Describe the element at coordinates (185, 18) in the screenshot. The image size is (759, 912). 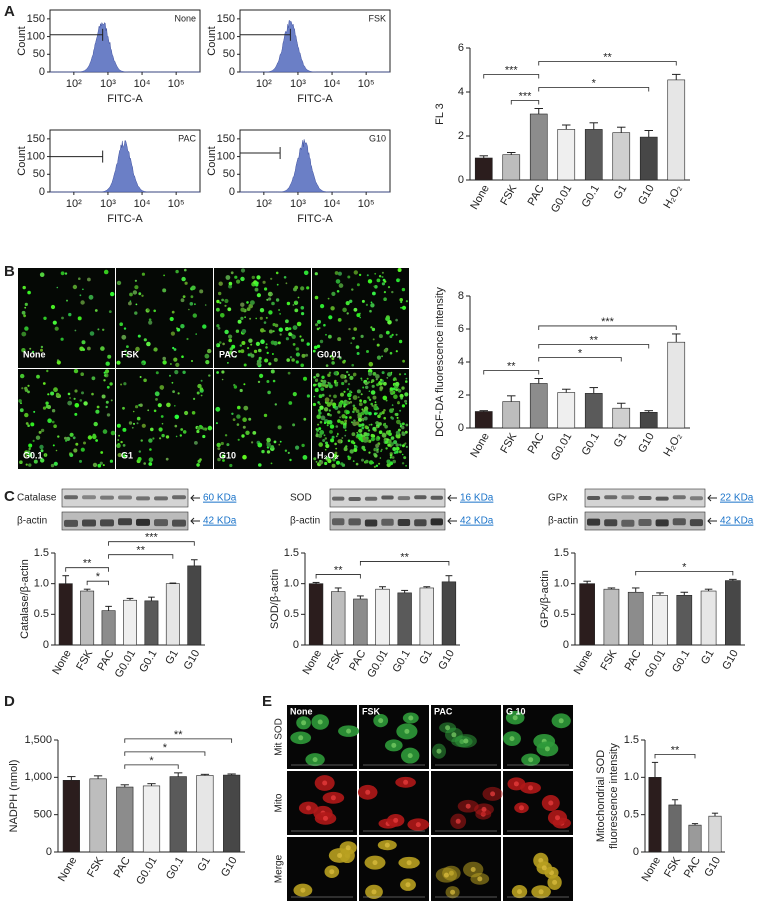
I see `histogram-label: None` at that location.